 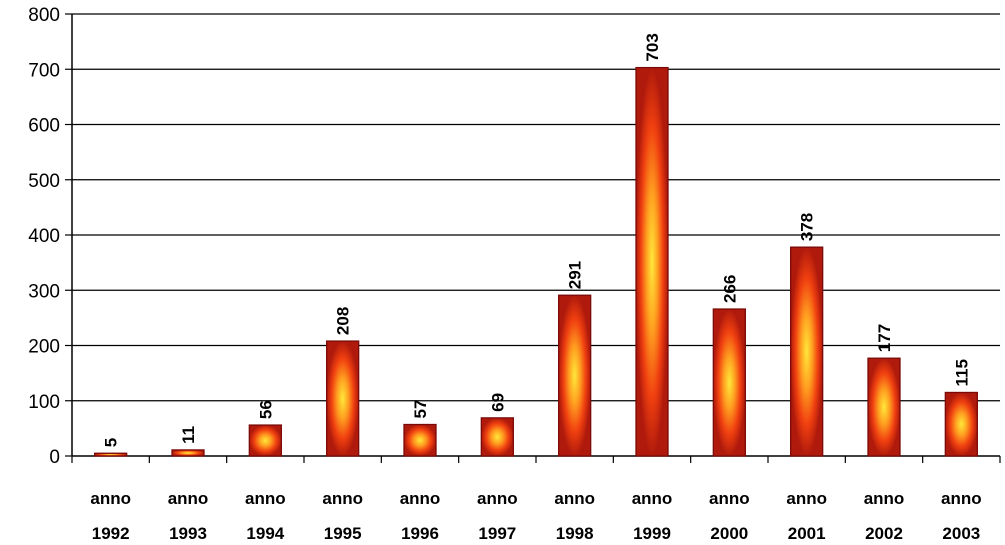 I want to click on data-label: 378, so click(x=807, y=227).